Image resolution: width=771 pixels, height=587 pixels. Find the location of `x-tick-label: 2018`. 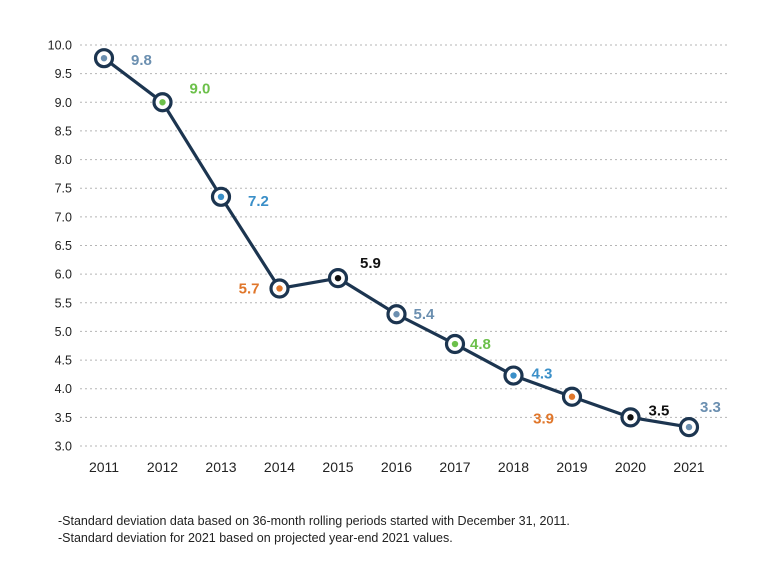

x-tick-label: 2018 is located at coordinates (513, 467).